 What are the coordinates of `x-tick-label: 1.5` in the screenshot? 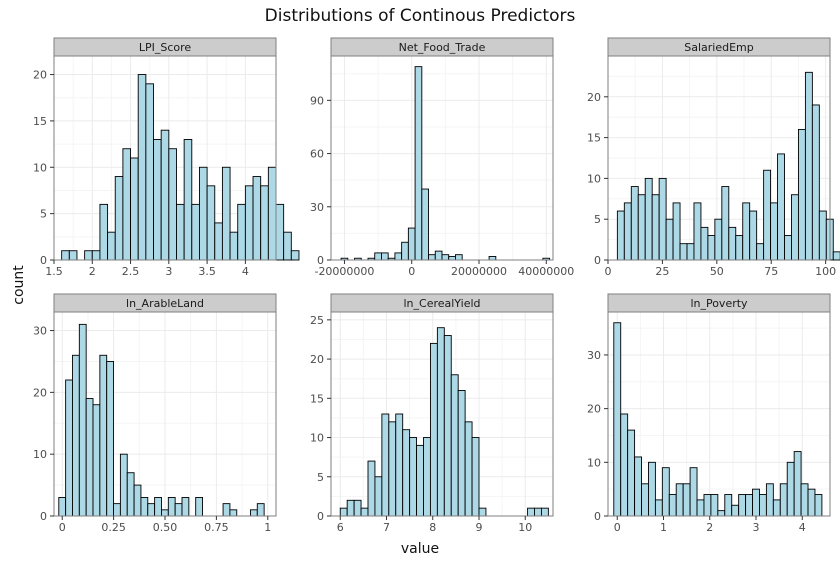 It's located at (54, 271).